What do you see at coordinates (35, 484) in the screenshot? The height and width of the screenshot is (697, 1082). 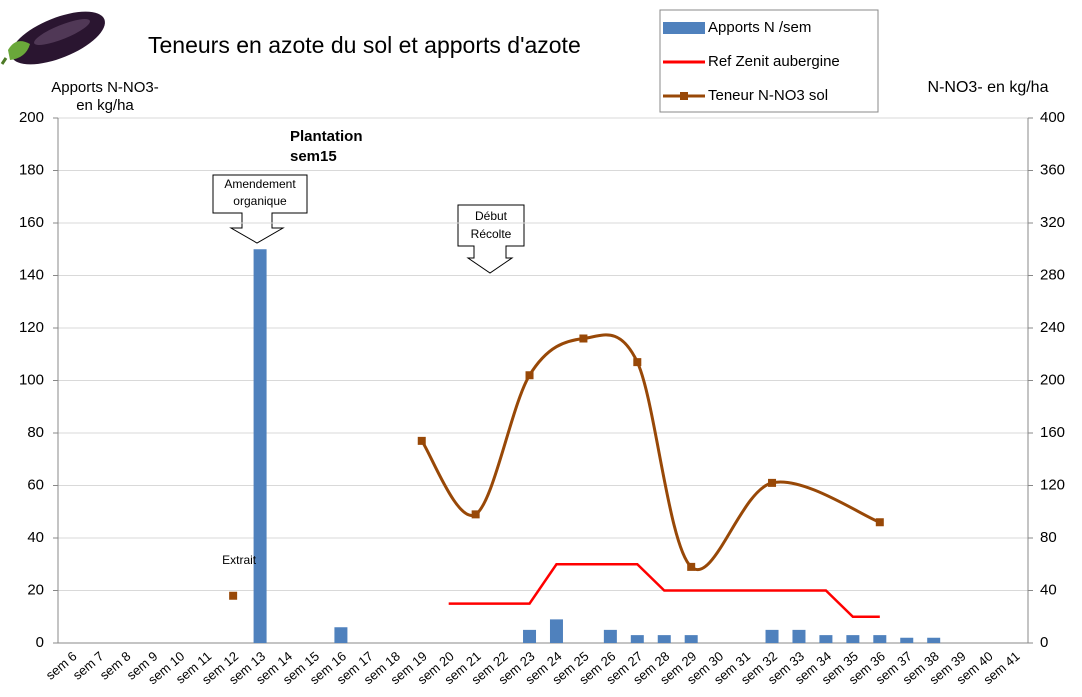 I see `y-tick-label: 60` at bounding box center [35, 484].